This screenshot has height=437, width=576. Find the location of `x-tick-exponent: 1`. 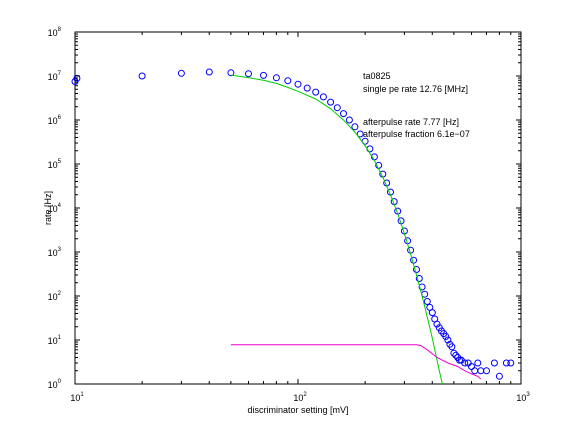

x-tick-exponent: 1 is located at coordinates (82, 395).